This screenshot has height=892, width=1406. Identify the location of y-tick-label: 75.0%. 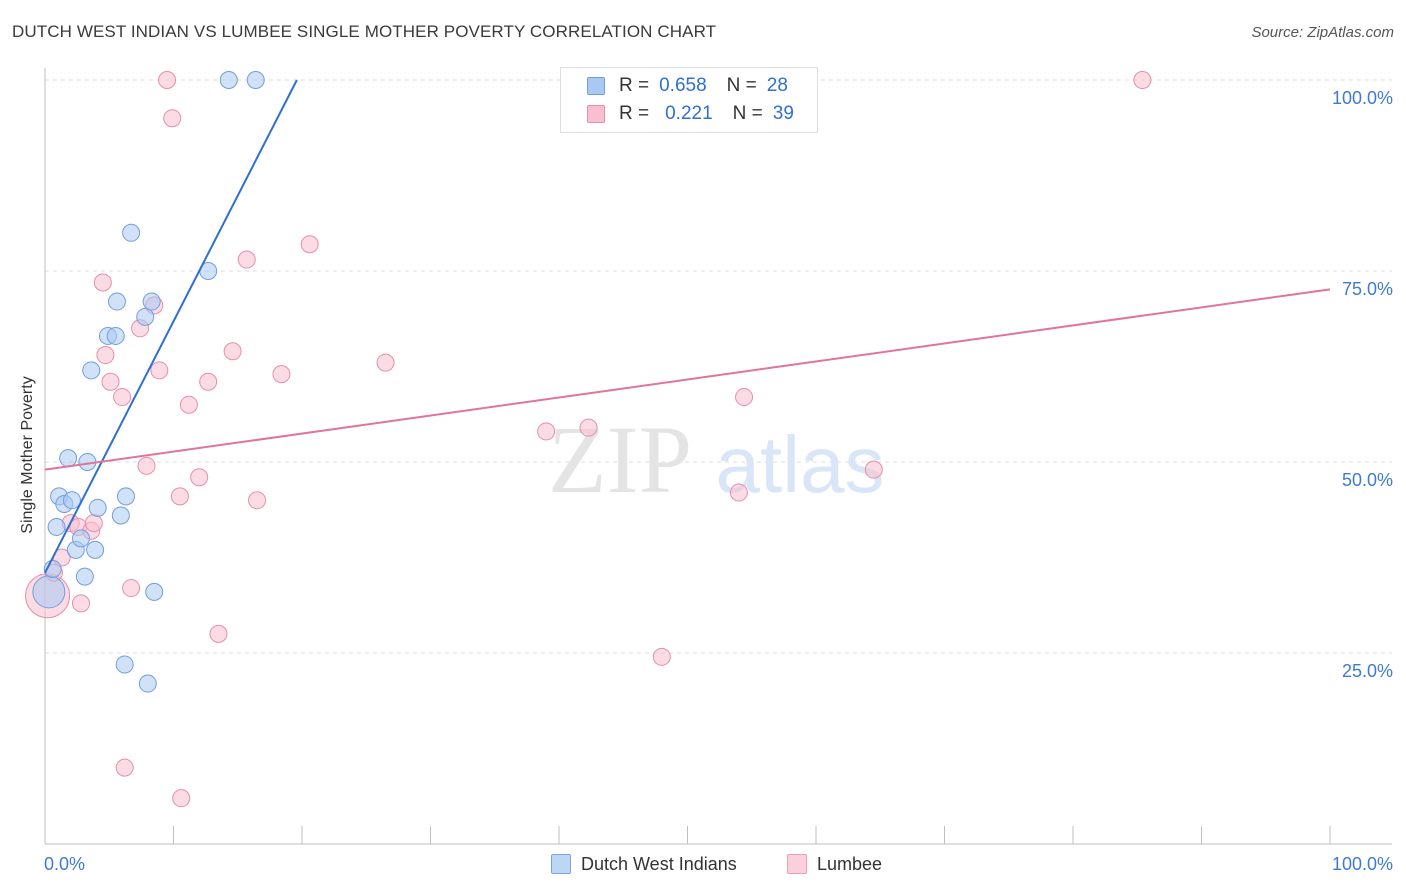
(1367, 289).